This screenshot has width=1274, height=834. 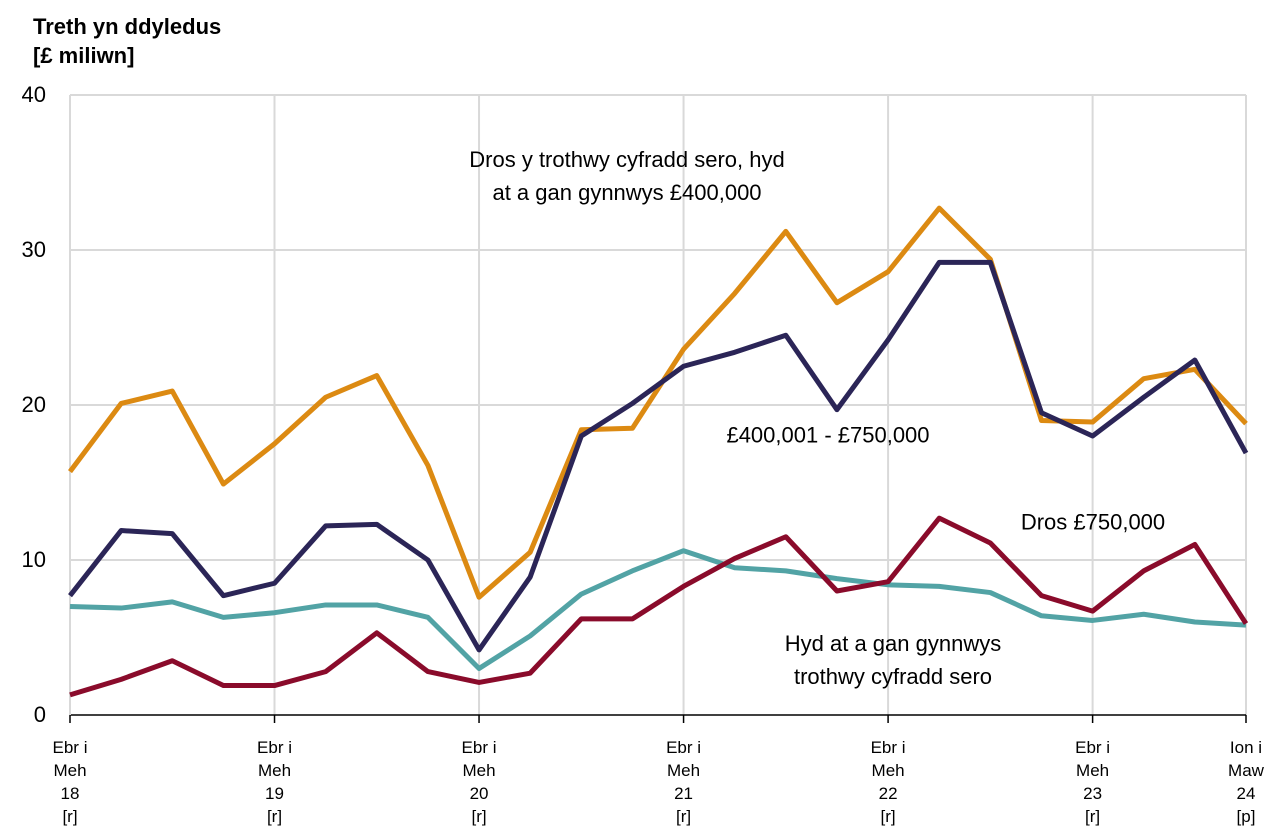 I want to click on x-tick-label: Ebr i Meh 23 [r], so click(x=1093, y=782).